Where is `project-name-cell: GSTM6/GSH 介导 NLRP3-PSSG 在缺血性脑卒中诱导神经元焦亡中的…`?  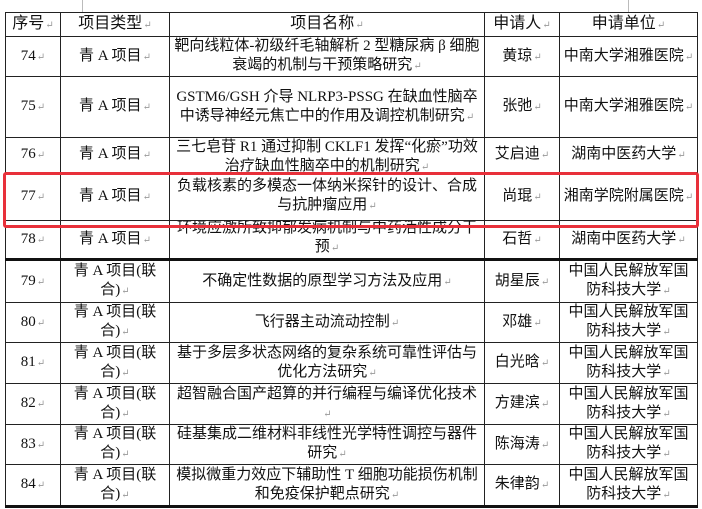
project-name-cell: GSTM6/GSH 介导 NLRP3-PSSG 在缺血性脑卒中诱导神经元焦亡中的… is located at coordinates (327, 107).